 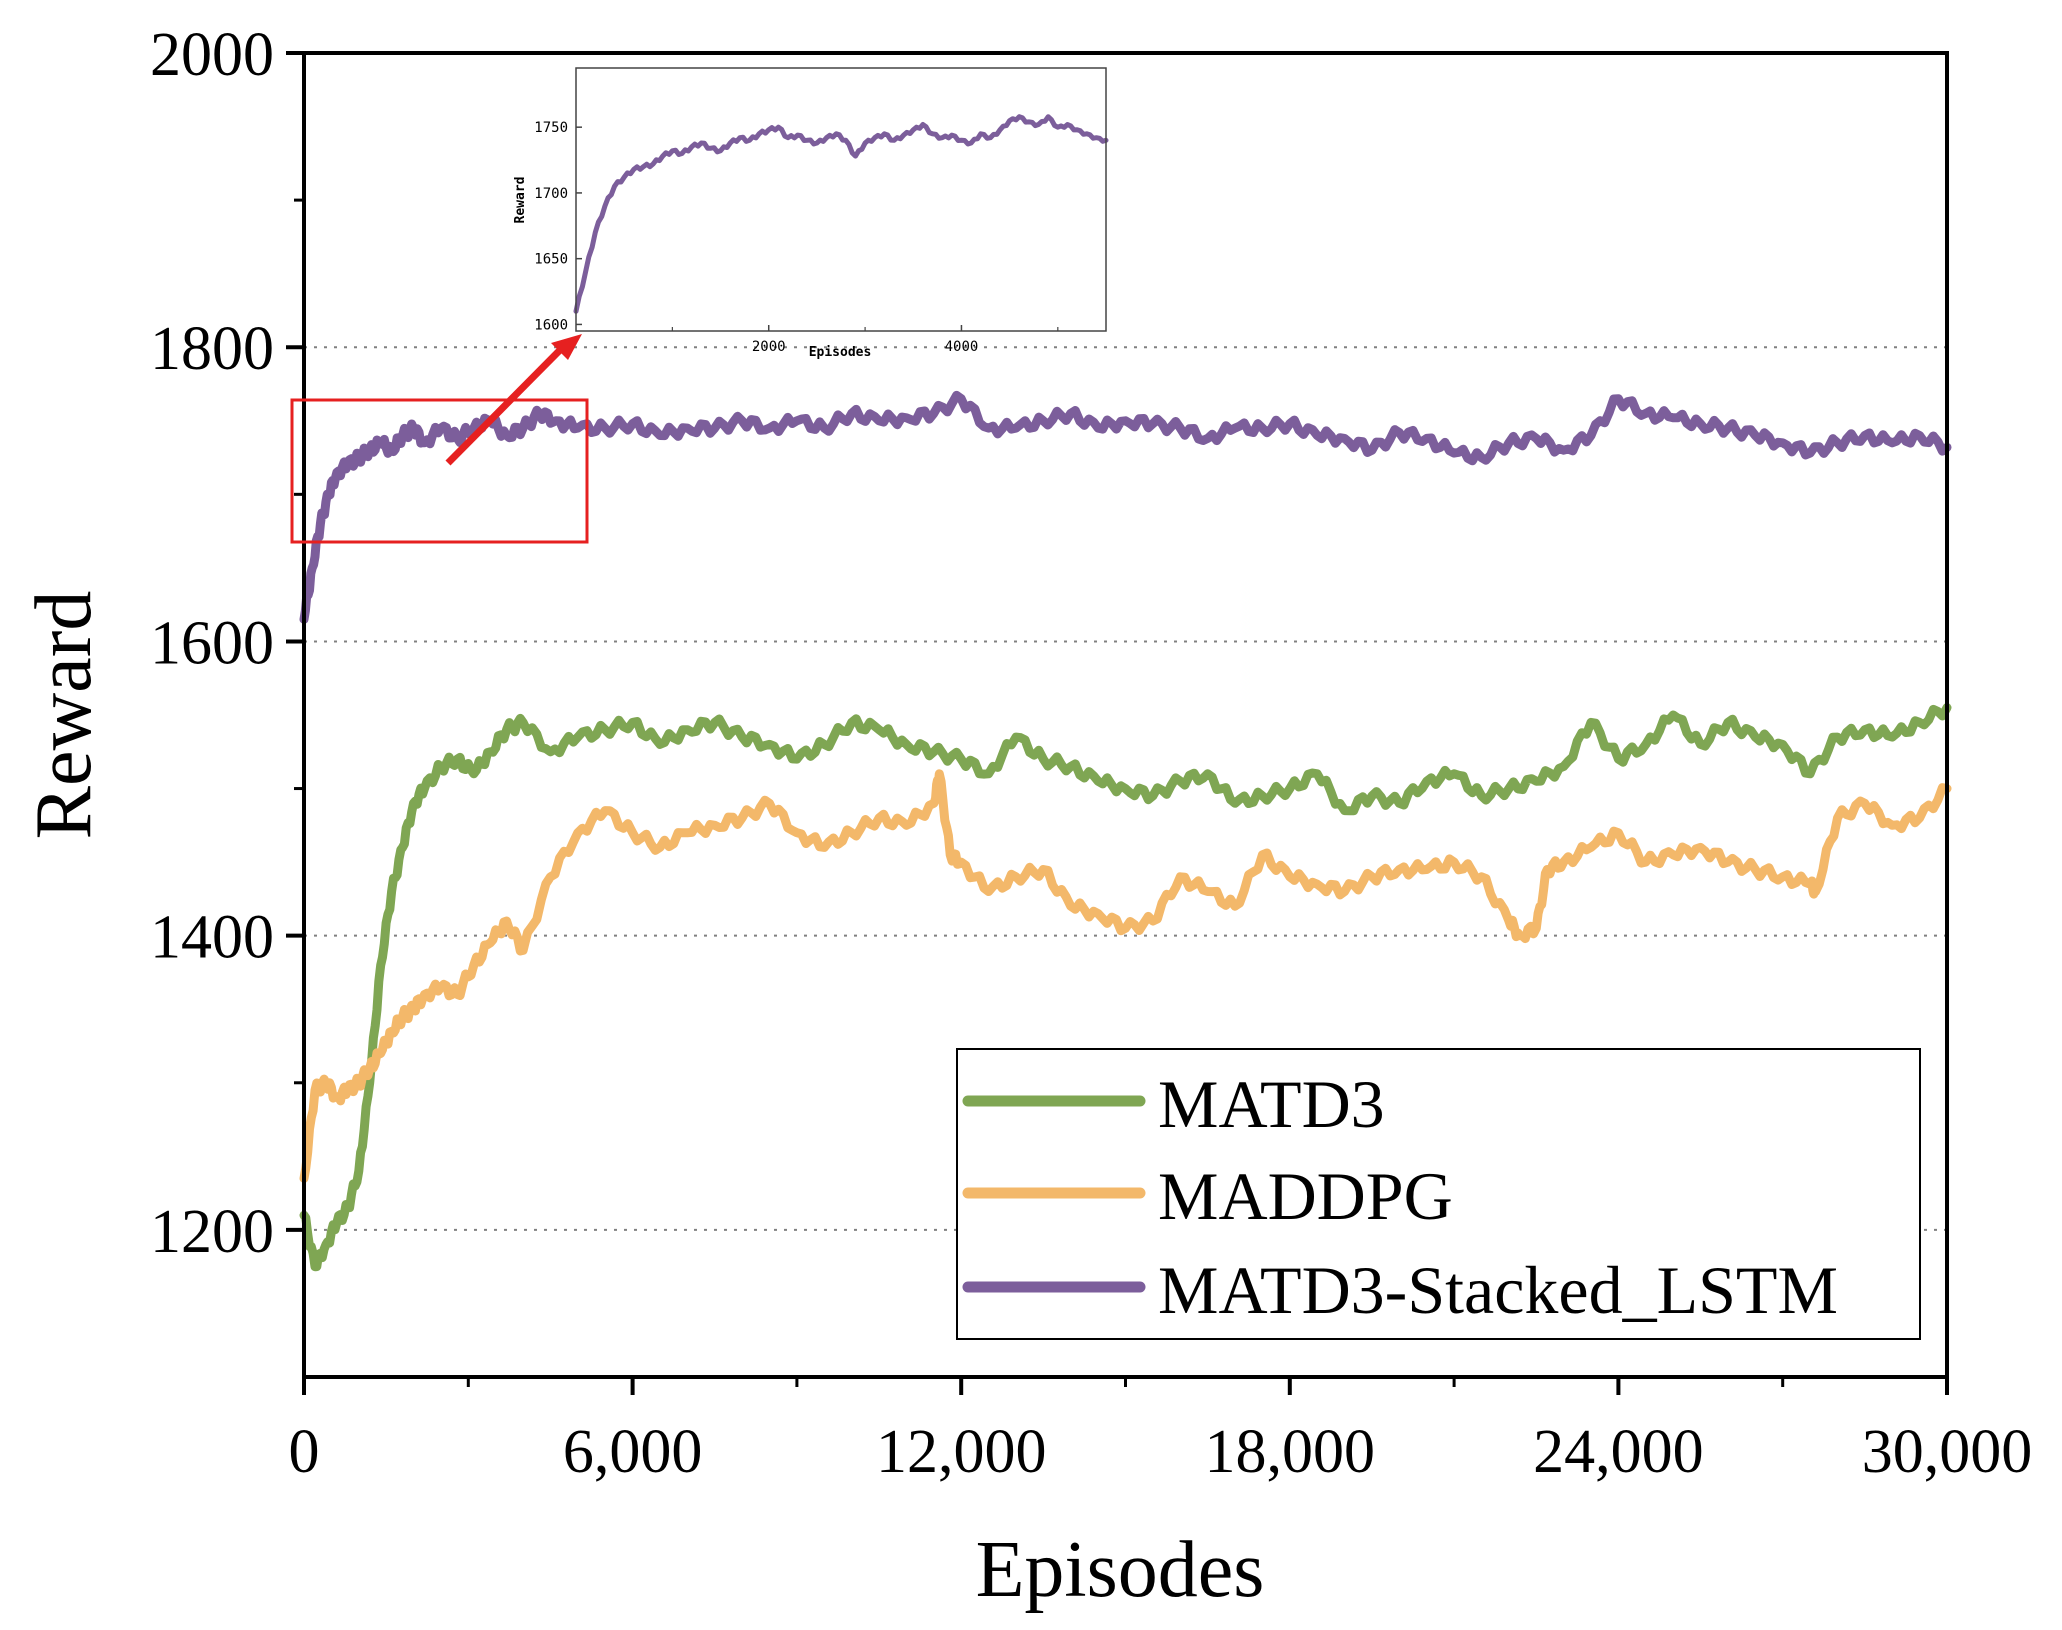 I want to click on inset-y-tick-label: 1700, so click(x=551, y=194).